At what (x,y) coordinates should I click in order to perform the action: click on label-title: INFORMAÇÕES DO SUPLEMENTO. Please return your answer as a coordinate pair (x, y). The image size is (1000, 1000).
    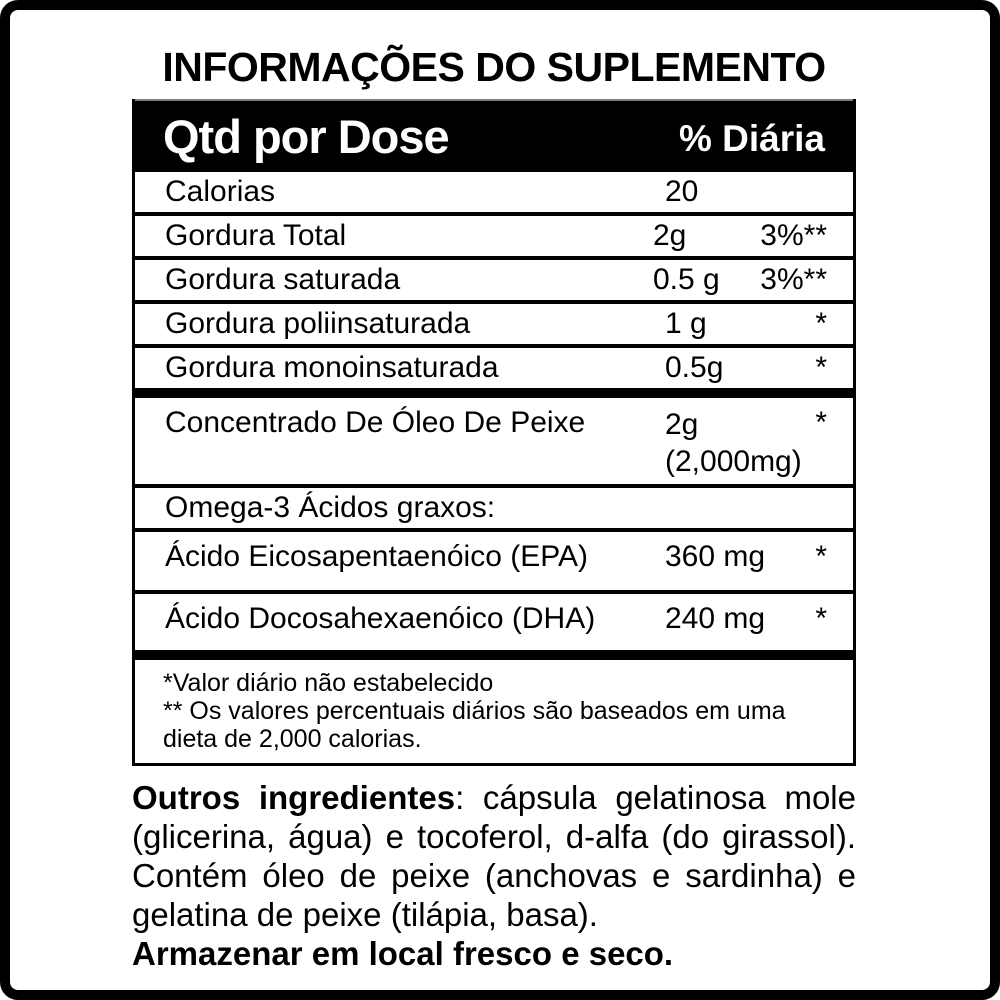
    Looking at the image, I should click on (494, 67).